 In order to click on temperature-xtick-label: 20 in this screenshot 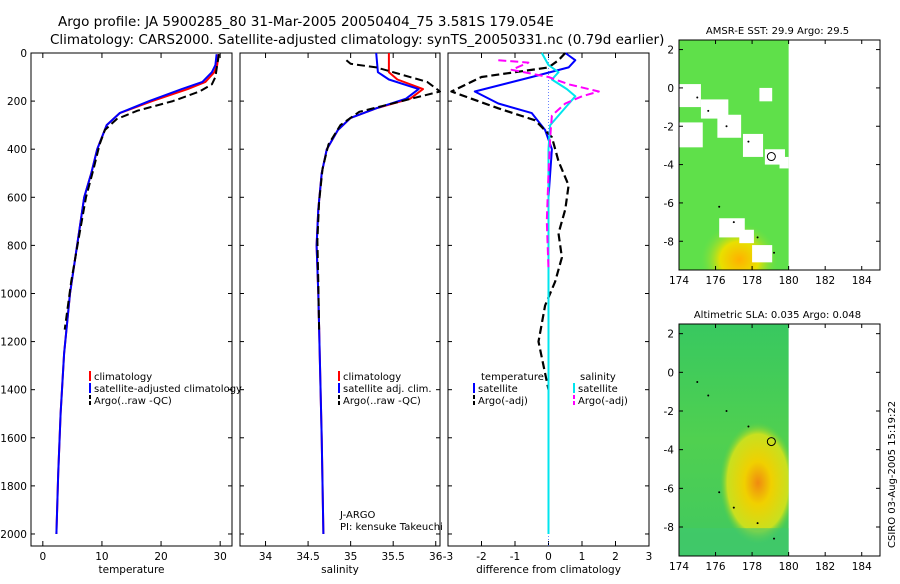, I will do `click(160, 557)`.